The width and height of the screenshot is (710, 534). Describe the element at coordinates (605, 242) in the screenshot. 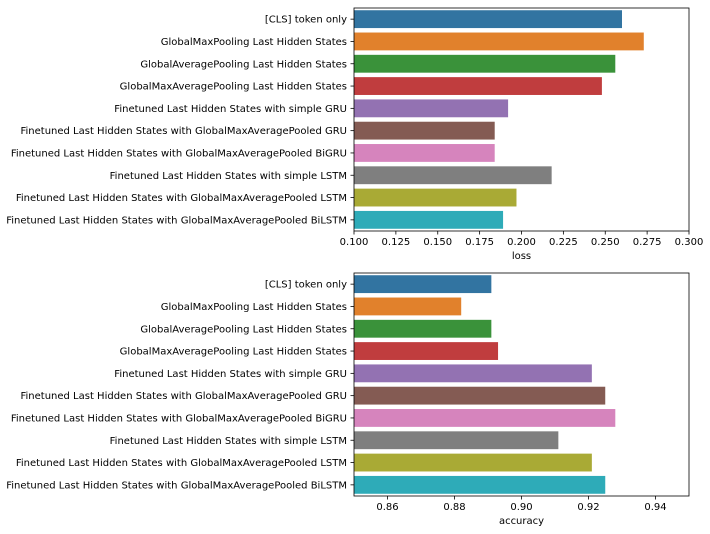

I see `loss-xtick-label-6: 0.250` at that location.